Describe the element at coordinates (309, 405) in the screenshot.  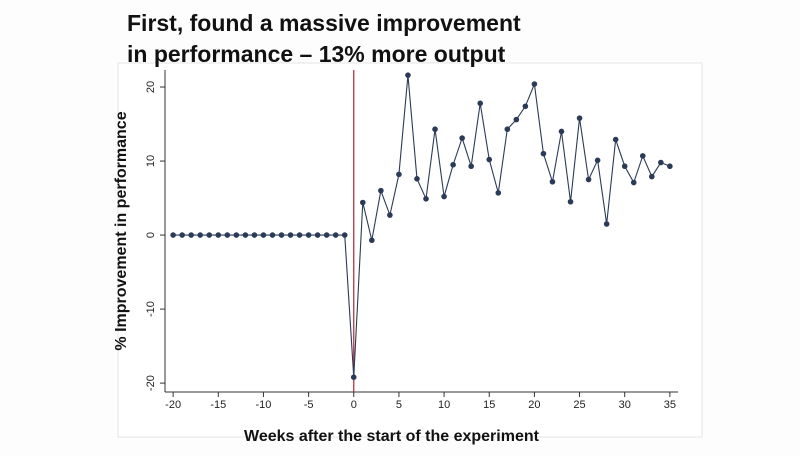
I see `x-tick-label: -5` at that location.